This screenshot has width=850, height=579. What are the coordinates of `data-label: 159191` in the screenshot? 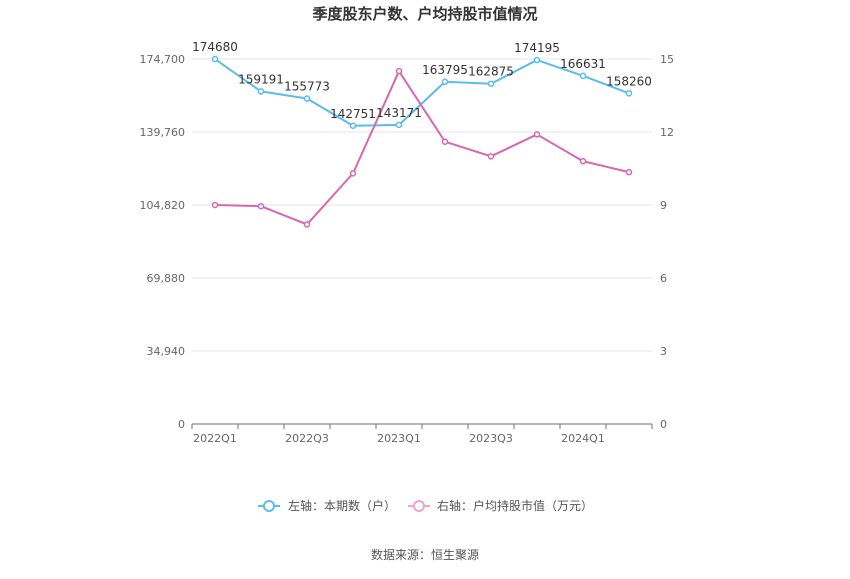 It's located at (261, 79).